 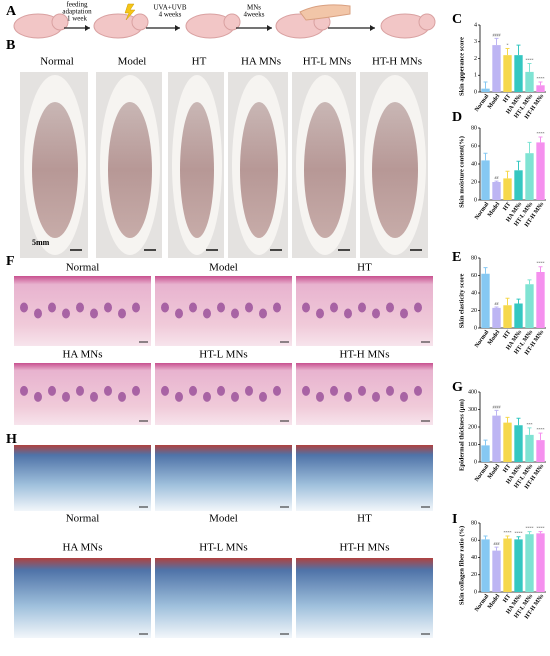 What do you see at coordinates (77, 12) in the screenshot?
I see `step-label: adaptation` at bounding box center [77, 12].